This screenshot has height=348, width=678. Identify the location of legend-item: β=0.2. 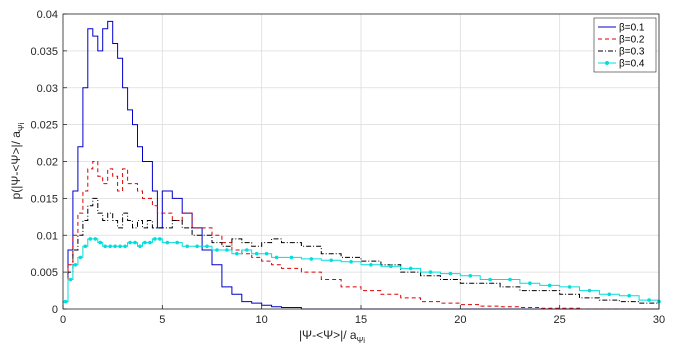
(621, 40).